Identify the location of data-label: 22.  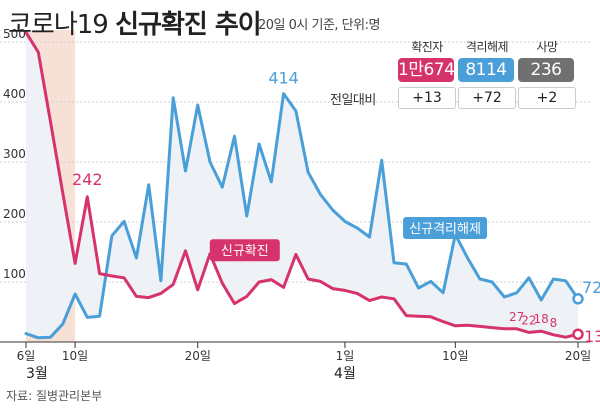
(528, 320).